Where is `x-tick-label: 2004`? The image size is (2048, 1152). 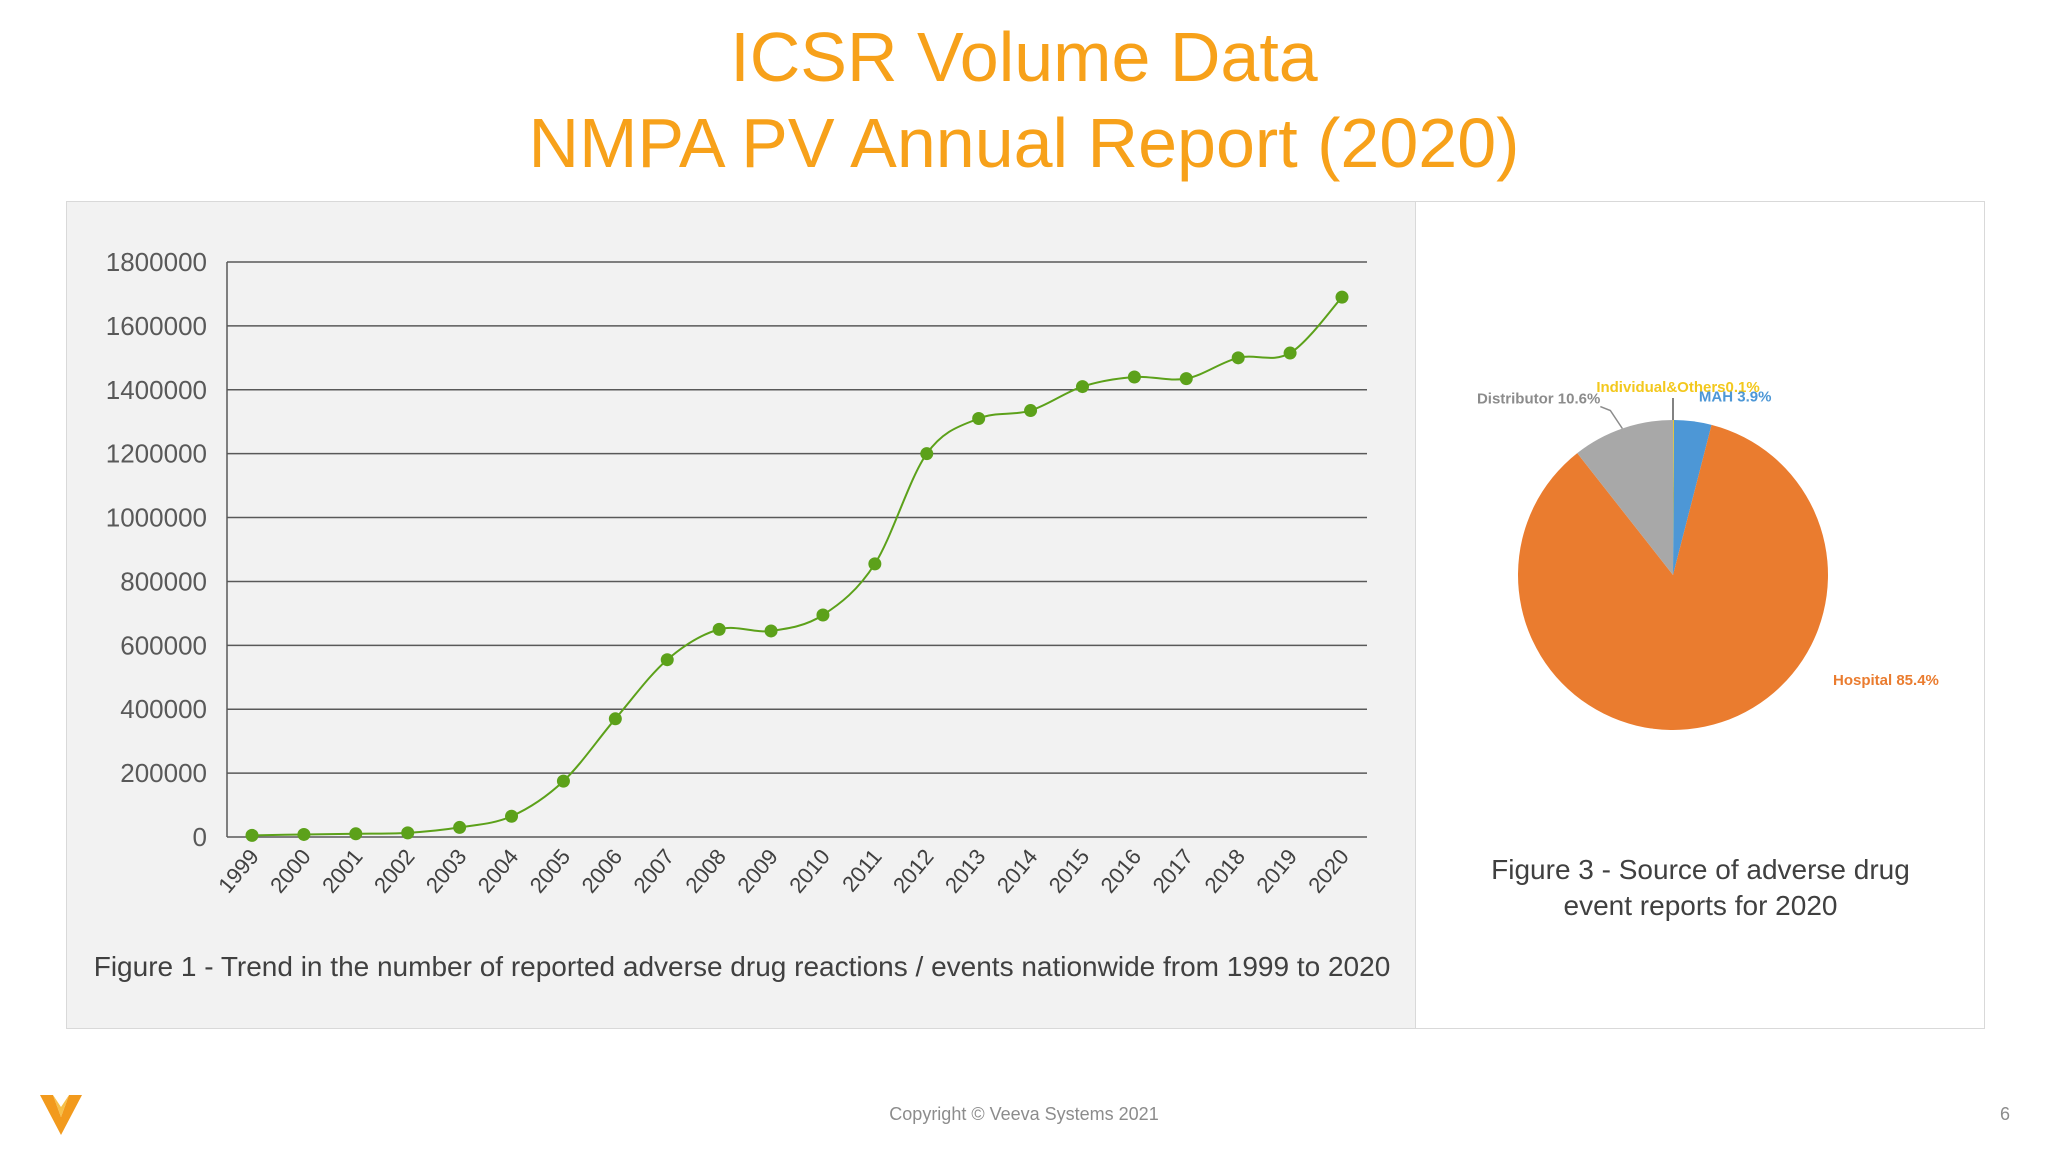 x-tick-label: 2004 is located at coordinates (498, 871).